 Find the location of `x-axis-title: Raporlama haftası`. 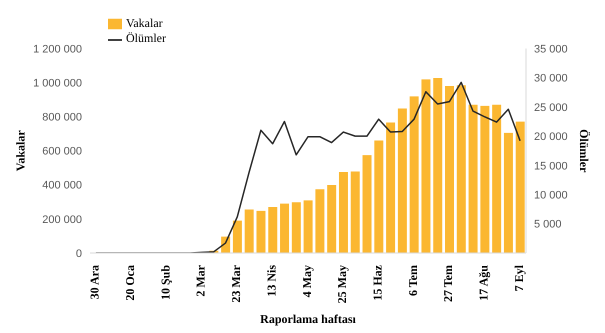

x-axis-title: Raporlama haftası is located at coordinates (308, 319).